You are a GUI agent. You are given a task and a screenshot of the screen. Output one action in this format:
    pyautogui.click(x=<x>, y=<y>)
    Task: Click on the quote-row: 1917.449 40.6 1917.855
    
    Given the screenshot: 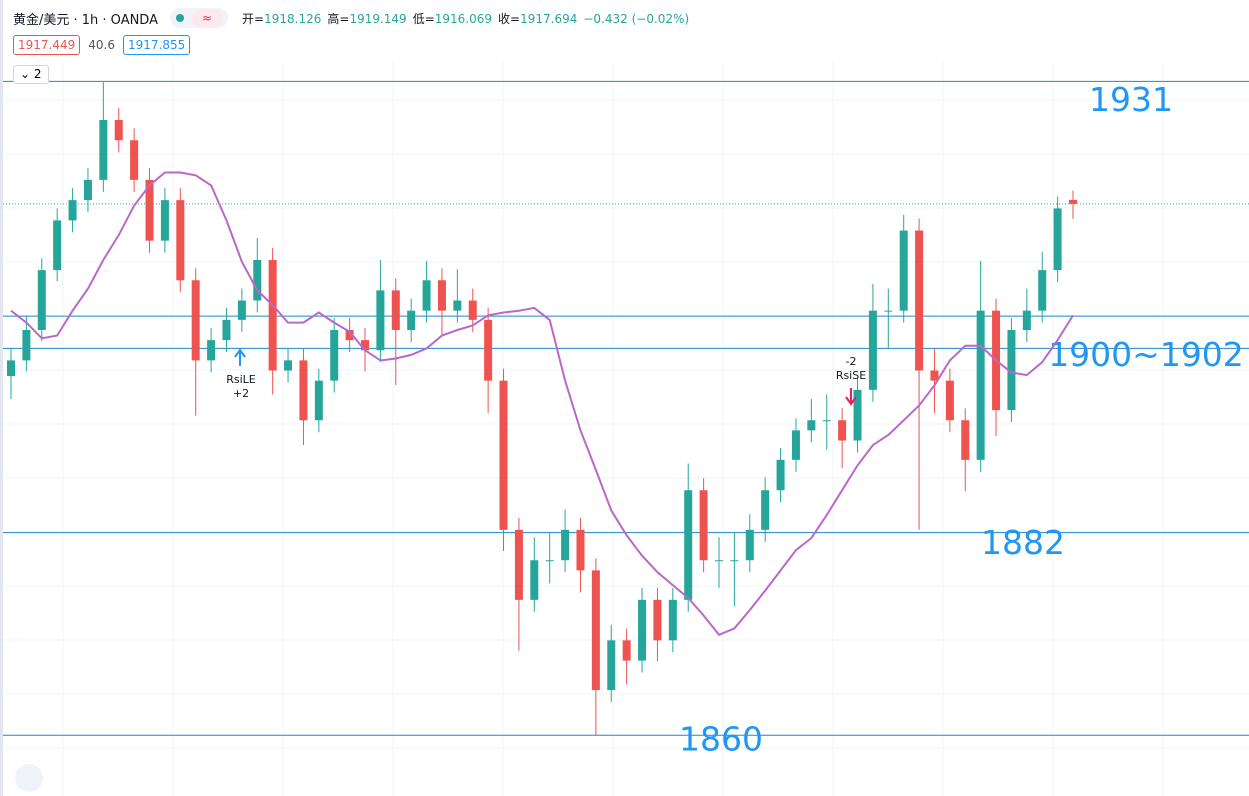 What is the action you would take?
    pyautogui.click(x=102, y=45)
    